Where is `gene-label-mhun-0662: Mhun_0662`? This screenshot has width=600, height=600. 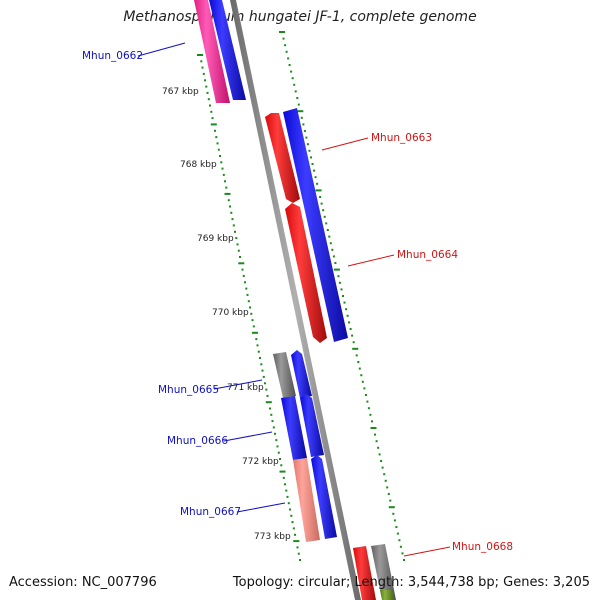
gene-label-mhun-0662: Mhun_0662 is located at coordinates (112, 56).